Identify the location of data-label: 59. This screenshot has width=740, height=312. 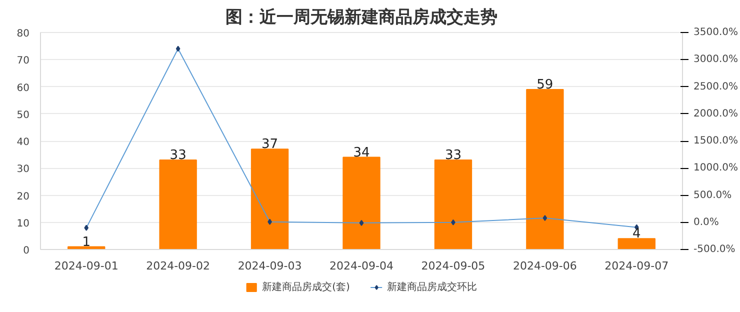
(545, 84).